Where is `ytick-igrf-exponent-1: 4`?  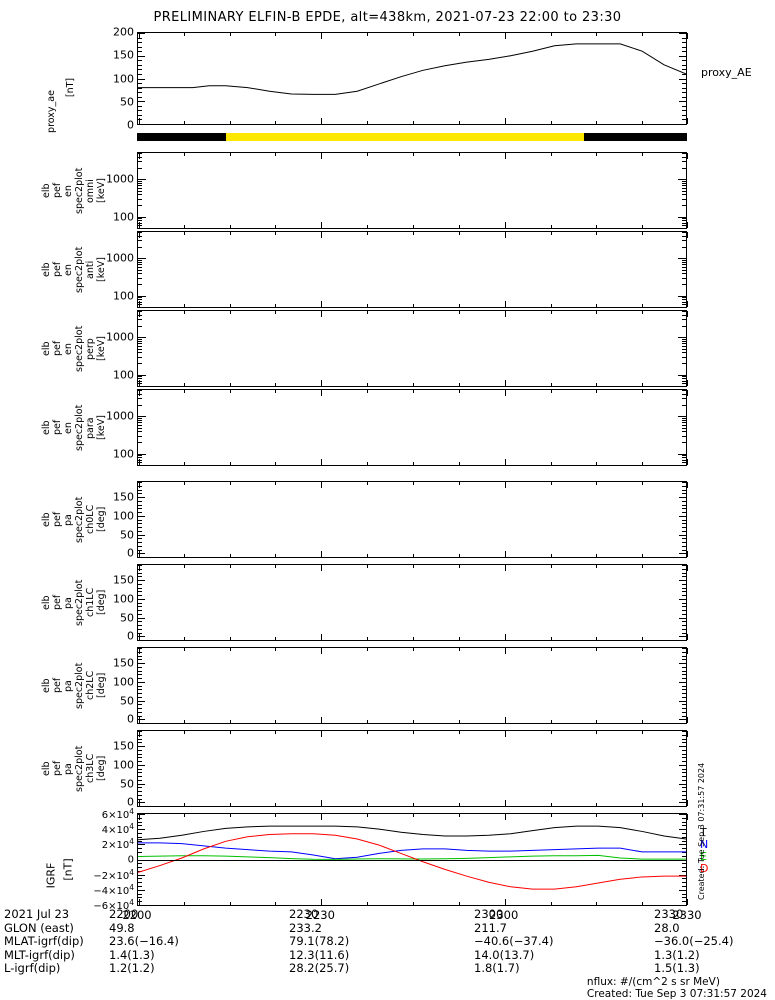 ytick-igrf-exponent-1: 4 is located at coordinates (131, 826).